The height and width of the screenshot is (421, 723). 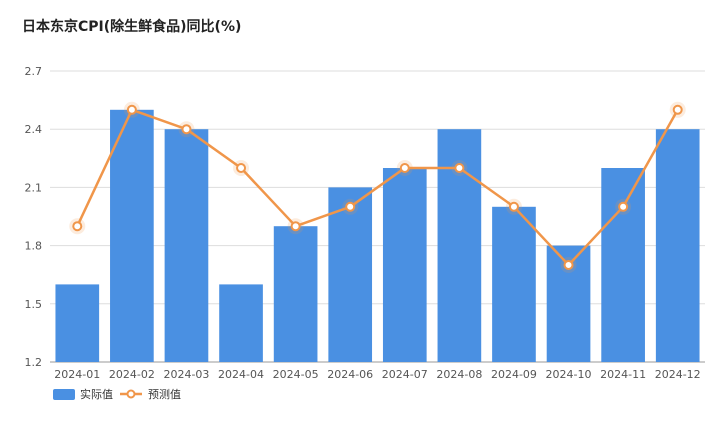 What do you see at coordinates (459, 374) in the screenshot?
I see `x-tick-label: 2024-08` at bounding box center [459, 374].